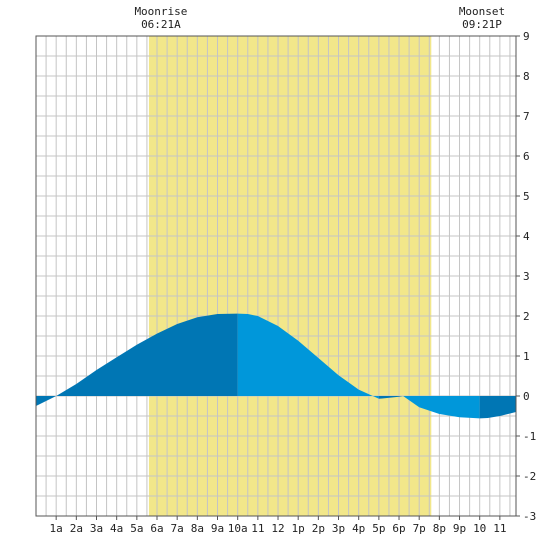 The width and height of the screenshot is (550, 555). Describe the element at coordinates (529, 436) in the screenshot. I see `y-tick-label: -1` at that location.